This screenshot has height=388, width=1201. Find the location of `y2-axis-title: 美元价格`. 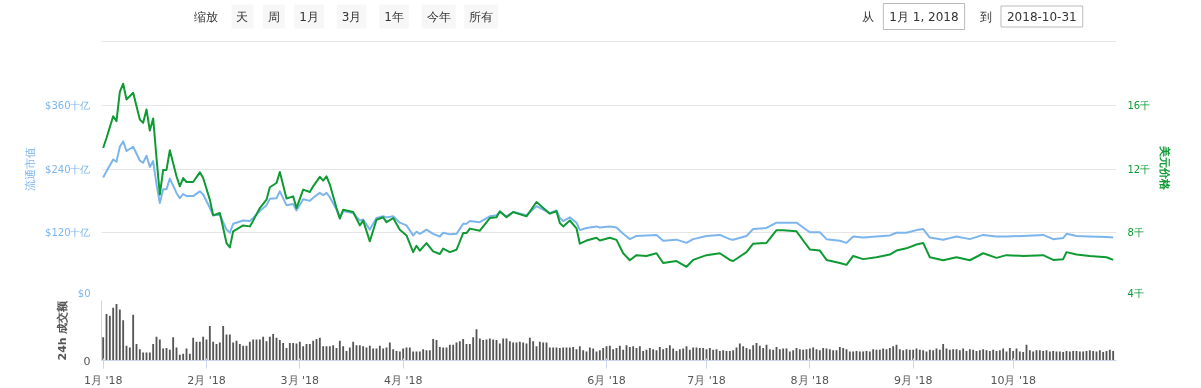

y2-axis-title: 美元价格 is located at coordinates (1165, 168).